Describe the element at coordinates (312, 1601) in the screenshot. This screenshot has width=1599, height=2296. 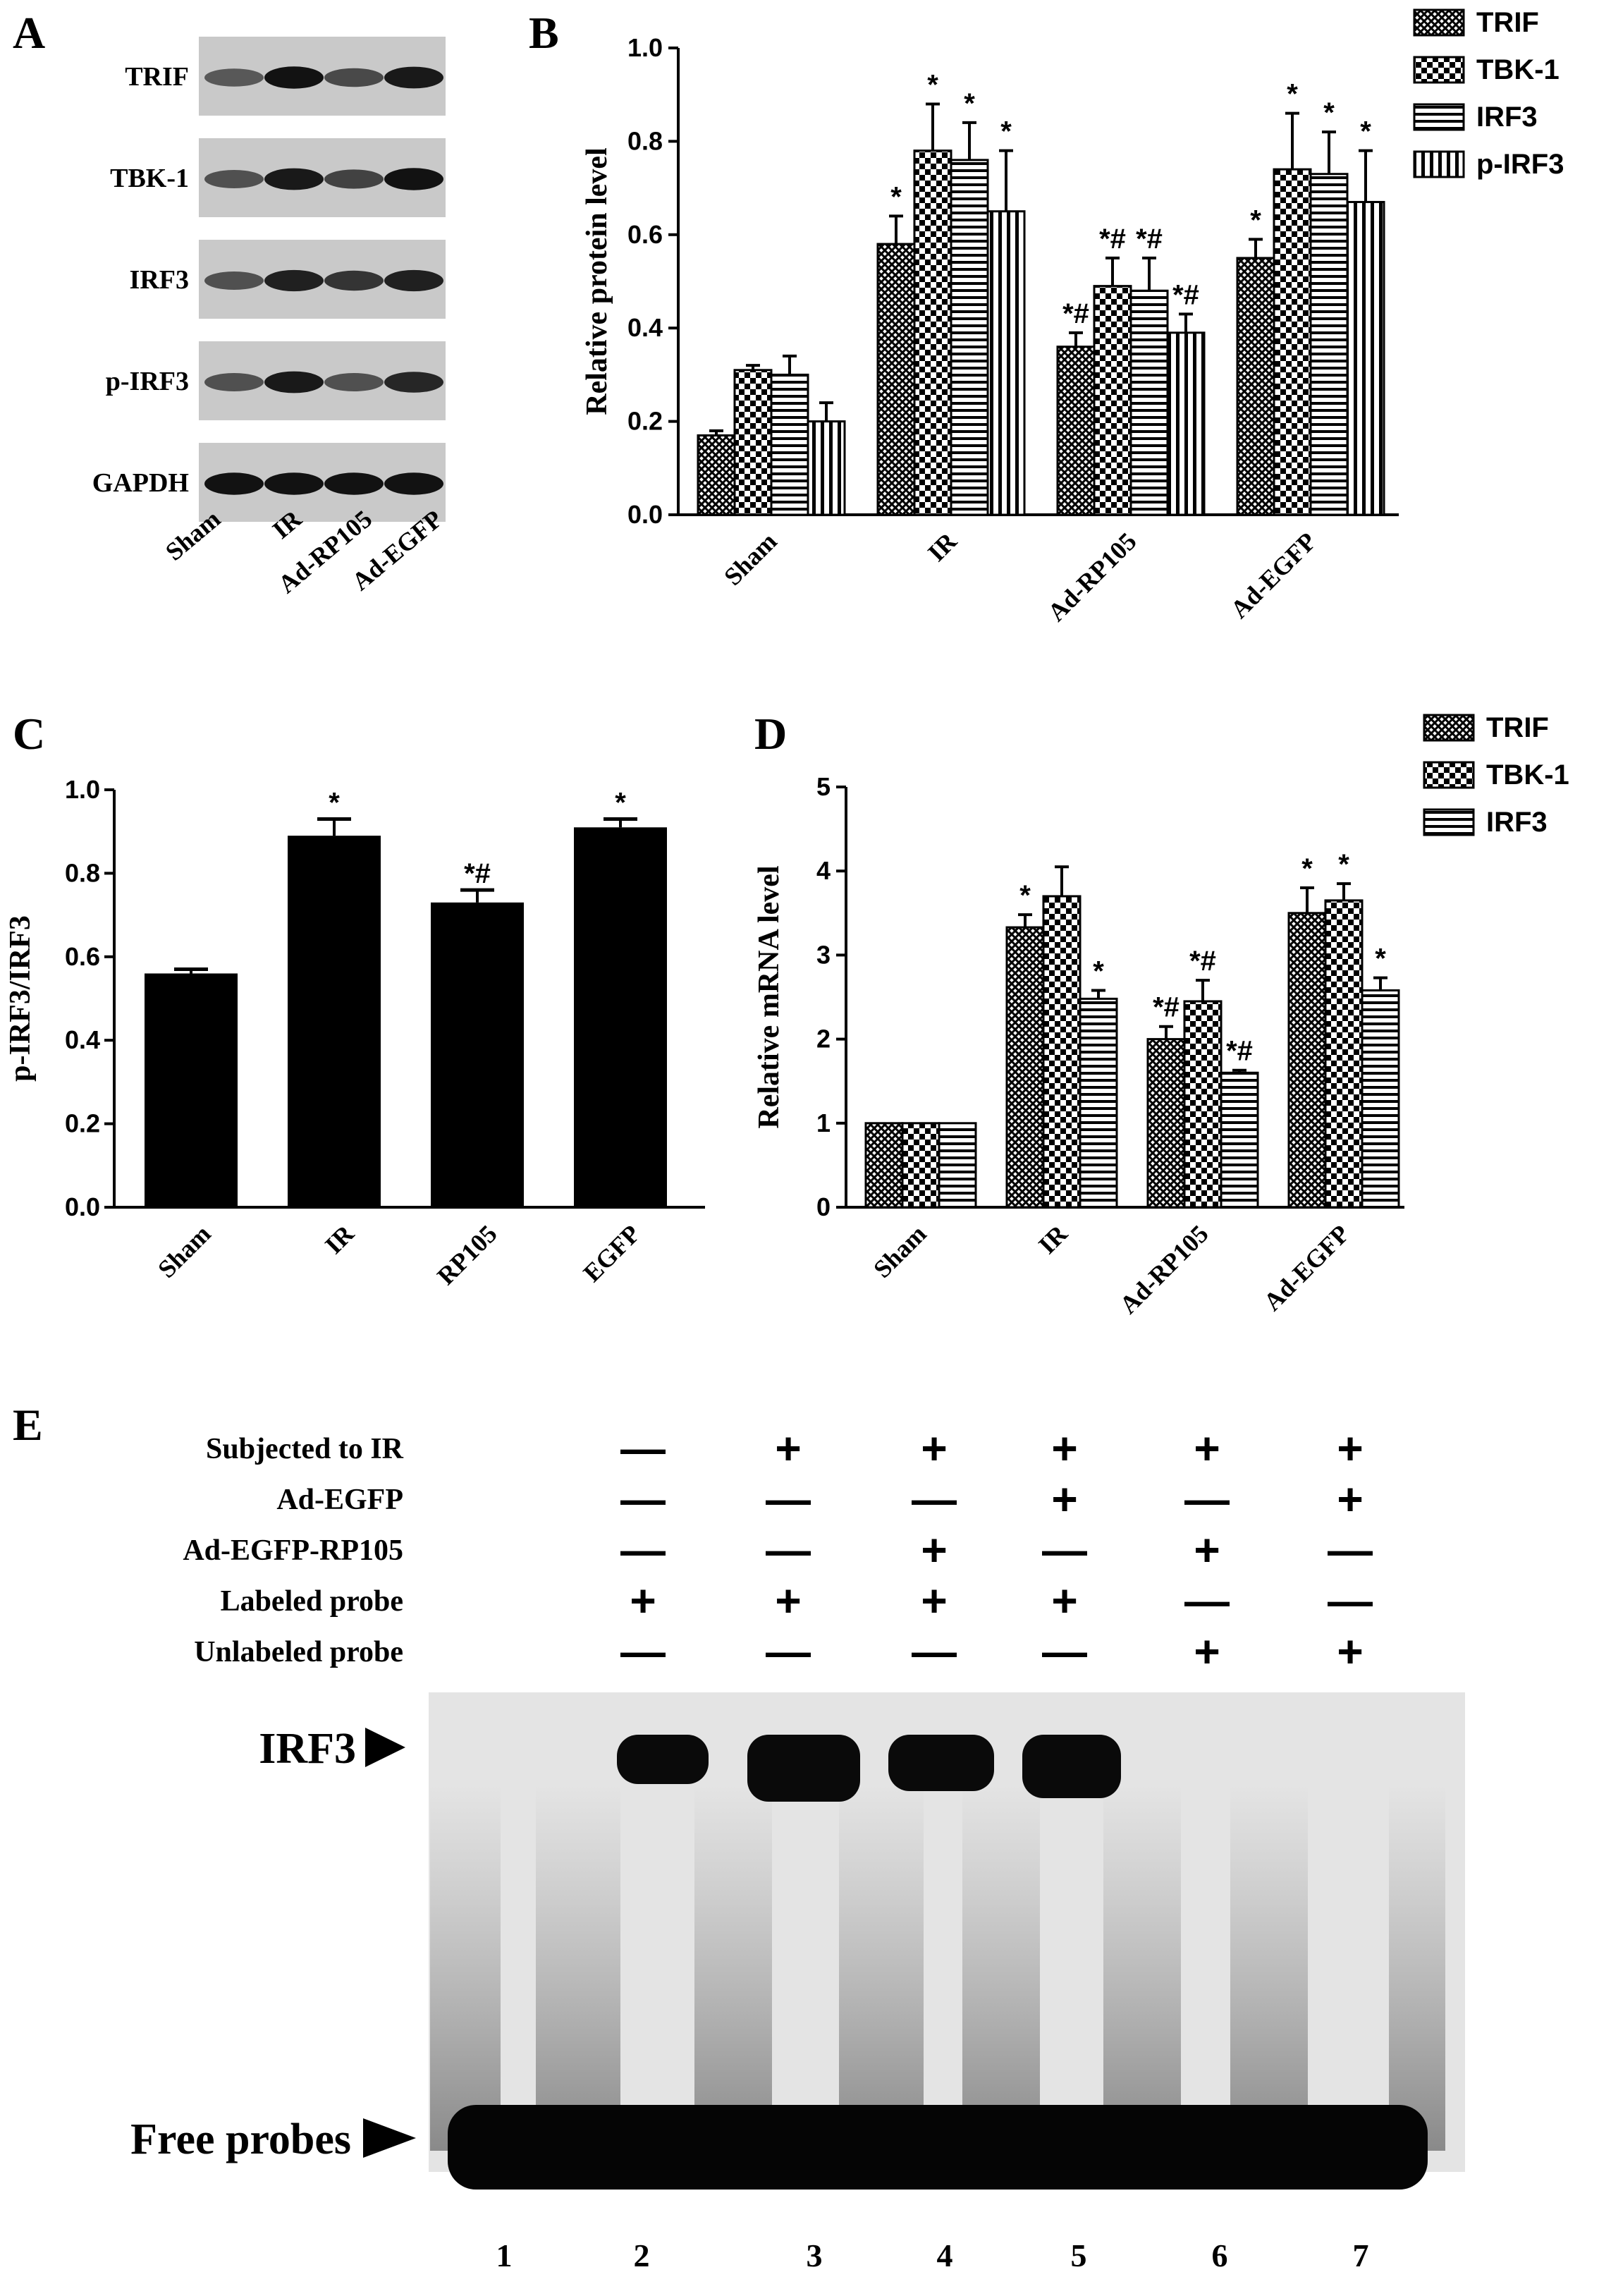
I see `condition-label: Labeled probe` at that location.